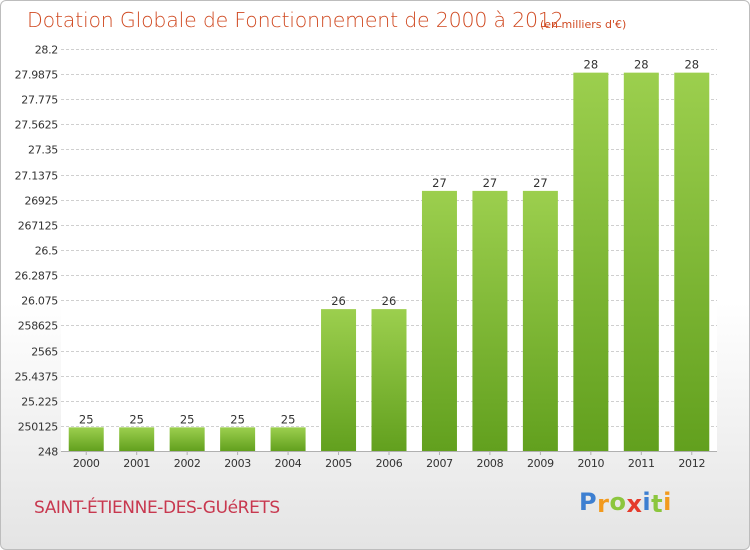 This screenshot has height=550, width=750. I want to click on x-tick-label: 2000, so click(86, 463).